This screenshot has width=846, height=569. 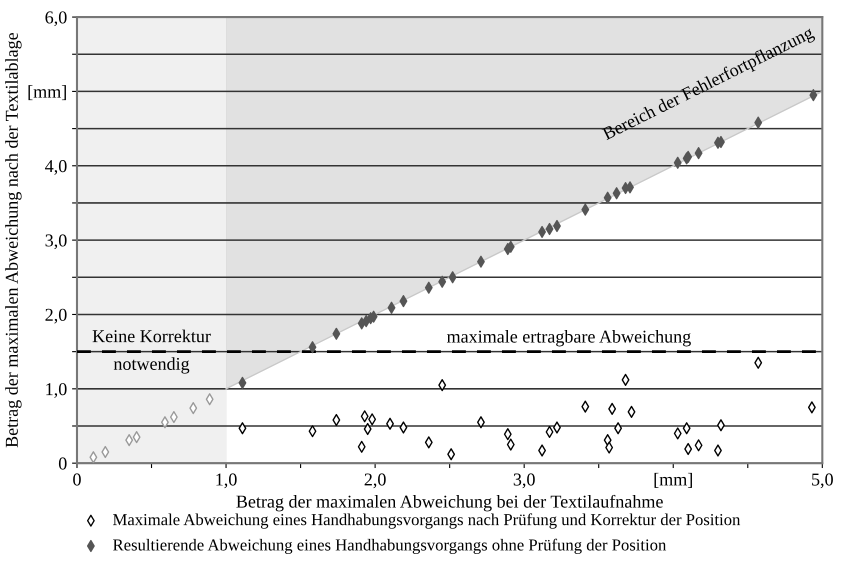 I want to click on y-tick-label: 0, so click(x=62, y=463).